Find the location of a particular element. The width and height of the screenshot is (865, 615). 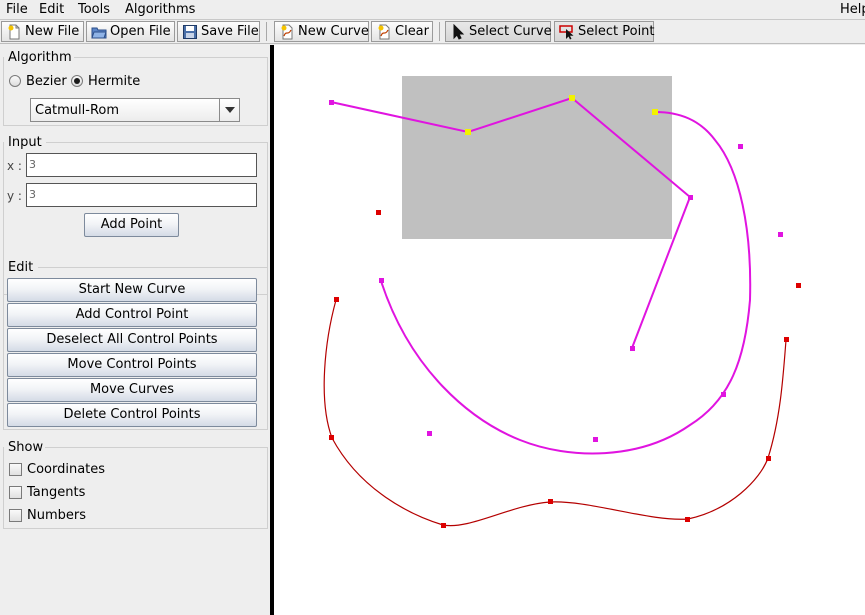

new-curve-label: New Curve is located at coordinates (333, 31).